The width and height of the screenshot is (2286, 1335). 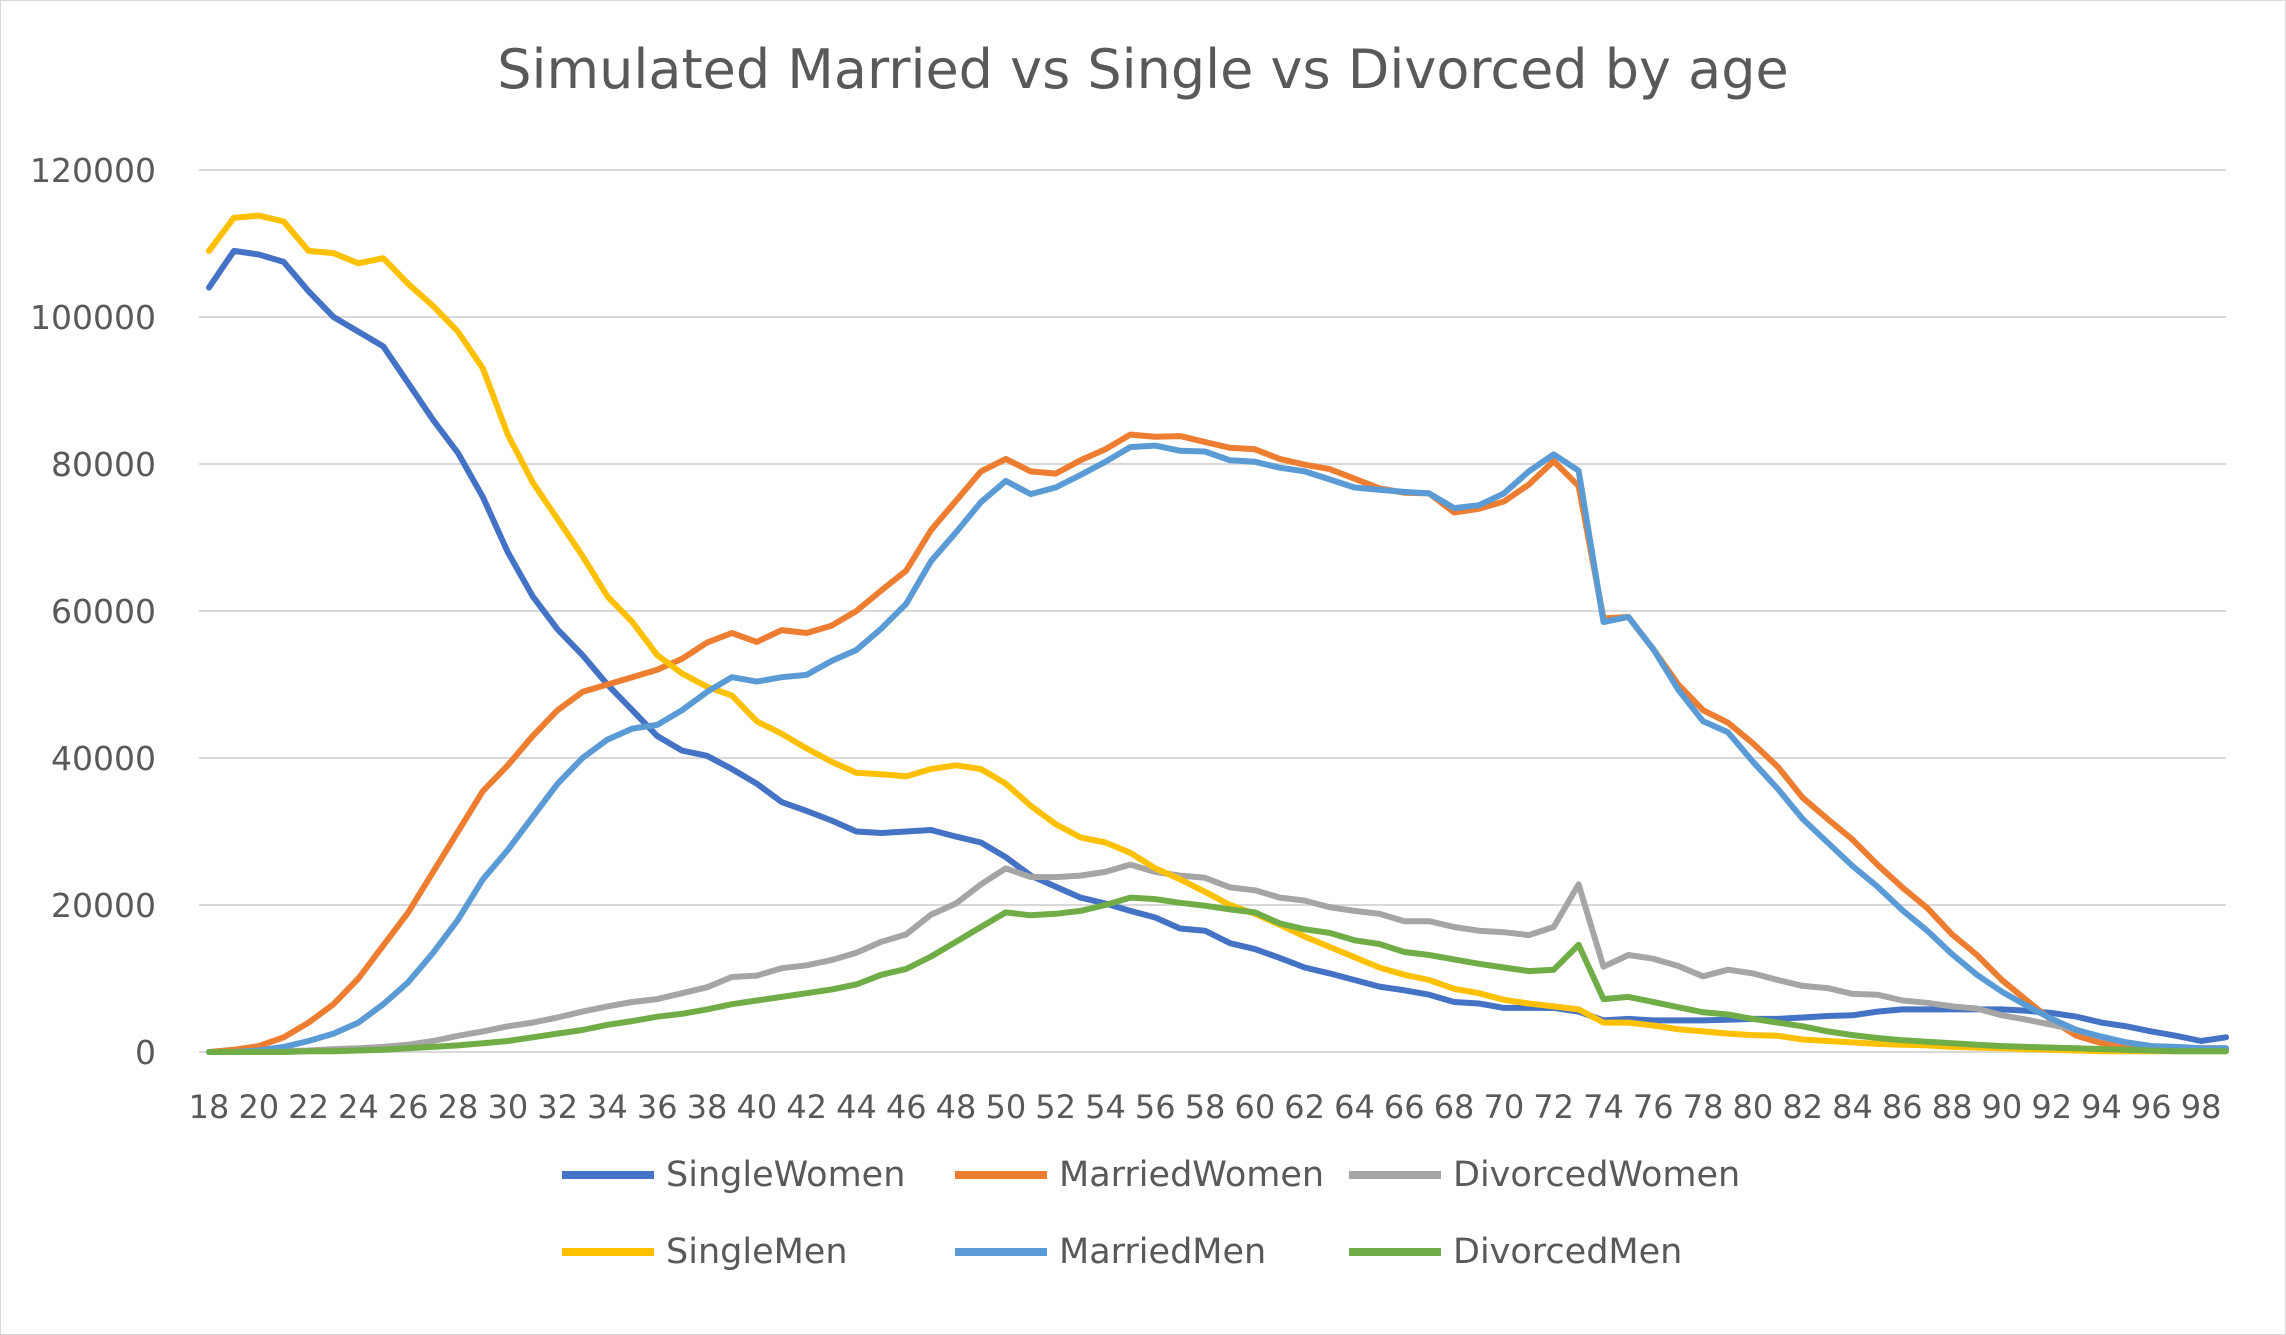 I want to click on x-tick-label: 58, so click(x=1205, y=1107).